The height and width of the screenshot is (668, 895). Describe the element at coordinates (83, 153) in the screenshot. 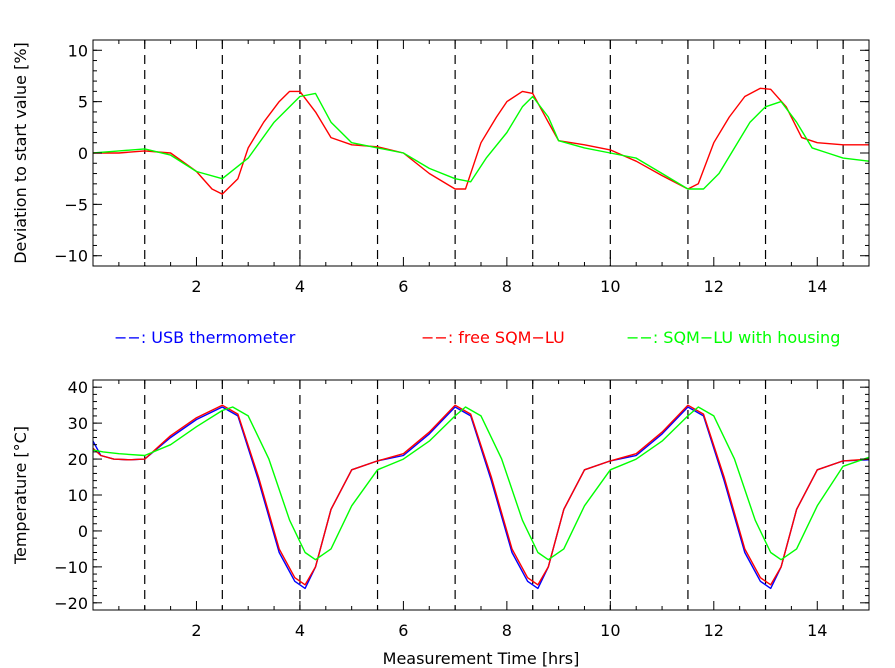

I see `deviation-ytick-label: 0` at that location.